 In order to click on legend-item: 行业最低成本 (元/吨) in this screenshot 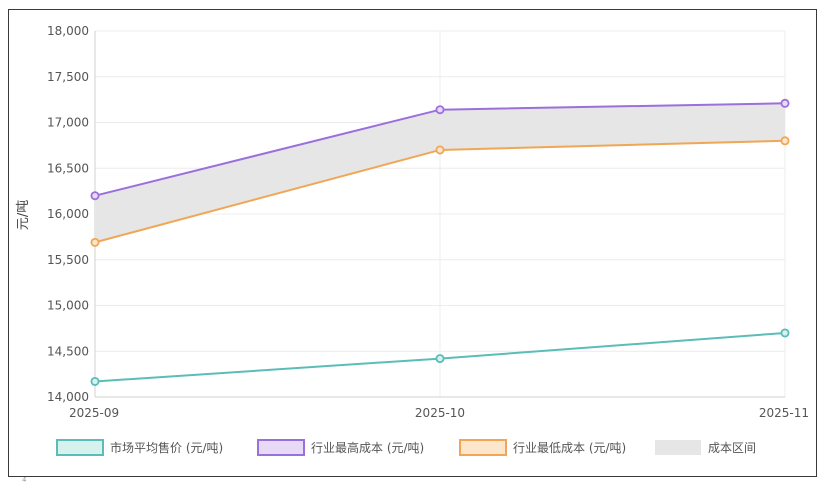, I will do `click(542, 447)`.